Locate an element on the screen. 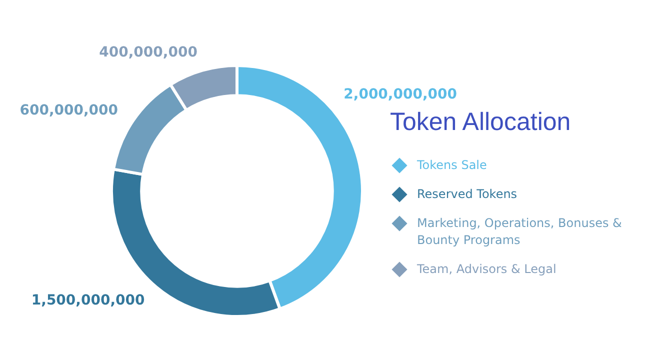  data-label: 1,500,000,000 is located at coordinates (88, 300).